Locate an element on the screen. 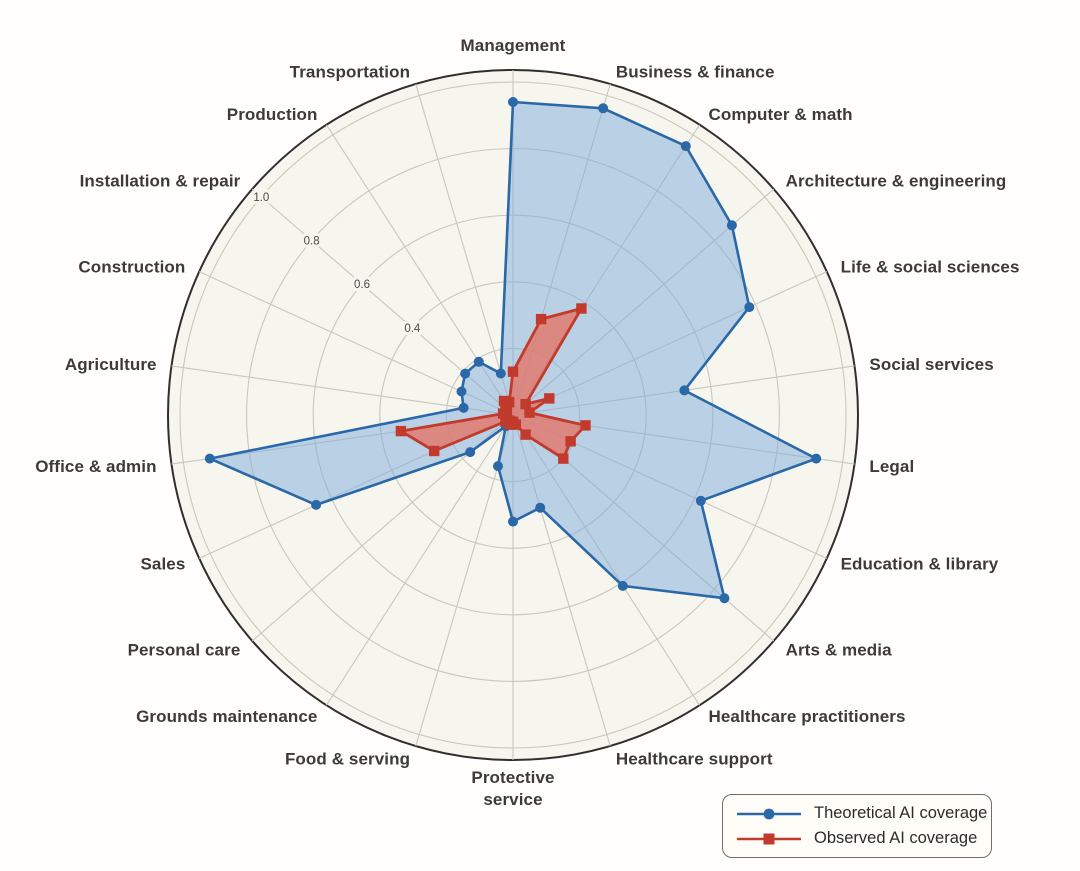  category-label-food-serving: Food & serving is located at coordinates (347, 759).